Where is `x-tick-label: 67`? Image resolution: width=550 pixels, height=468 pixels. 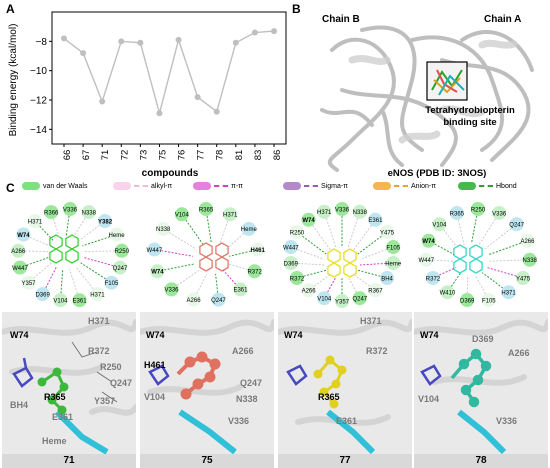 x-tick-label: 67 is located at coordinates (86, 155).